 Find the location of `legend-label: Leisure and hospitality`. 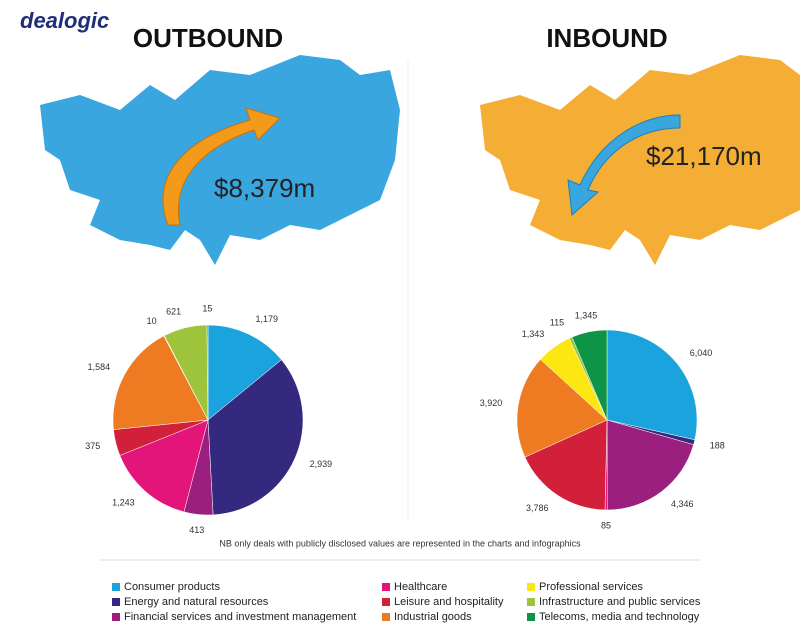

legend-label: Leisure and hospitality is located at coordinates (449, 602).